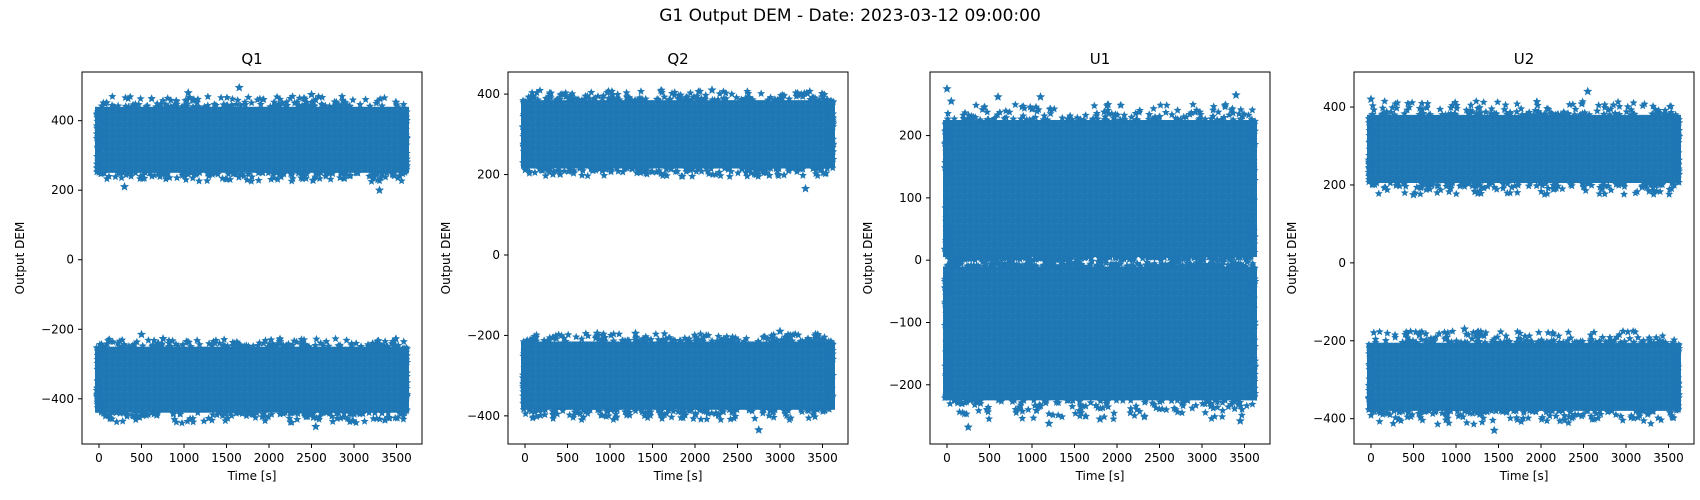 The image size is (1700, 500). I want to click on x-tick-label: 1500, so click(1074, 458).